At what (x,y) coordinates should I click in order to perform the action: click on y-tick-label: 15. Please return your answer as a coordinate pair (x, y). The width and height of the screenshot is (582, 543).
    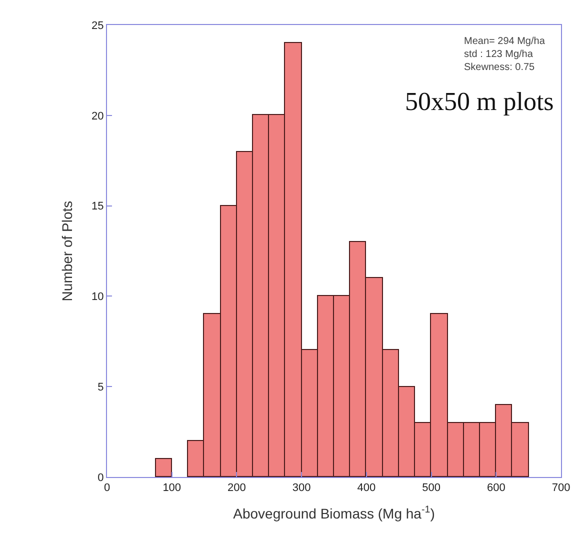
    Looking at the image, I should click on (98, 206).